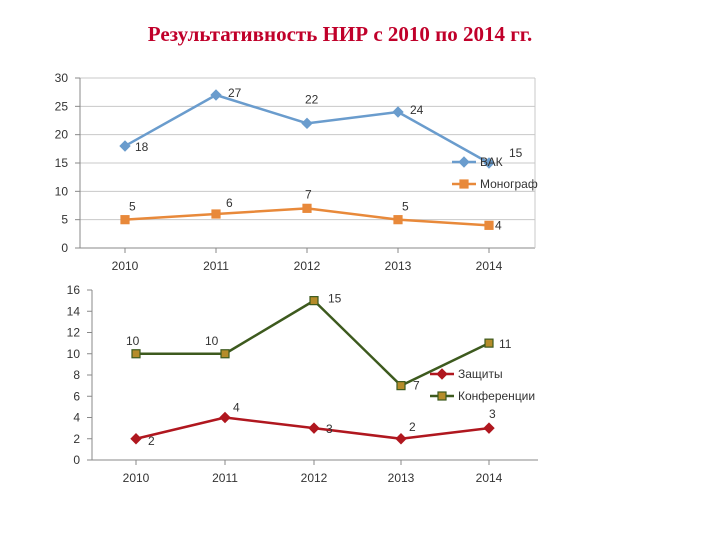 The image size is (720, 540). What do you see at coordinates (76, 439) in the screenshot?
I see `y-tick-label: 2` at bounding box center [76, 439].